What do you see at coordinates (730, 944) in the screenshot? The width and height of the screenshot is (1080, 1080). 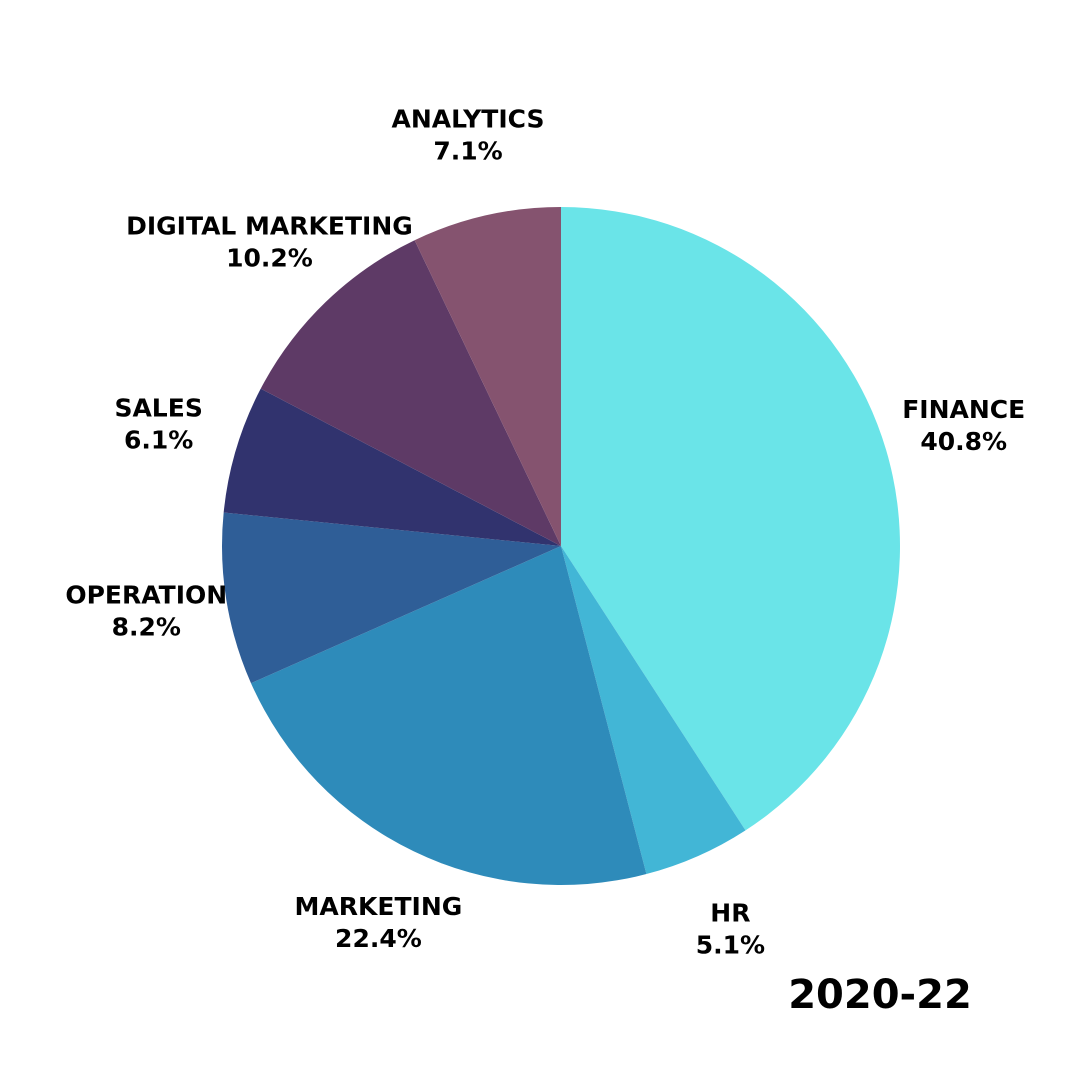 I see `value-label: 5.1%` at bounding box center [730, 944].